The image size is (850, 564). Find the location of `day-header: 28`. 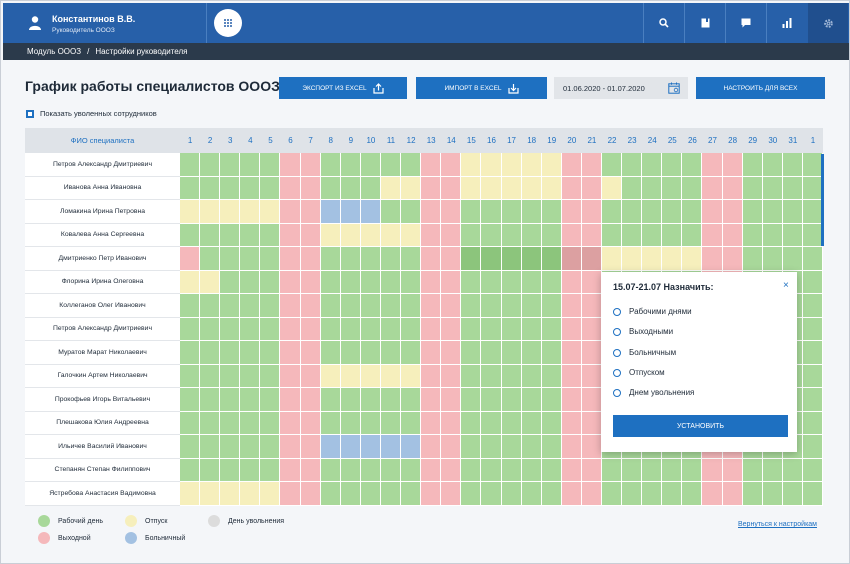

day-header: 28 is located at coordinates (732, 140).